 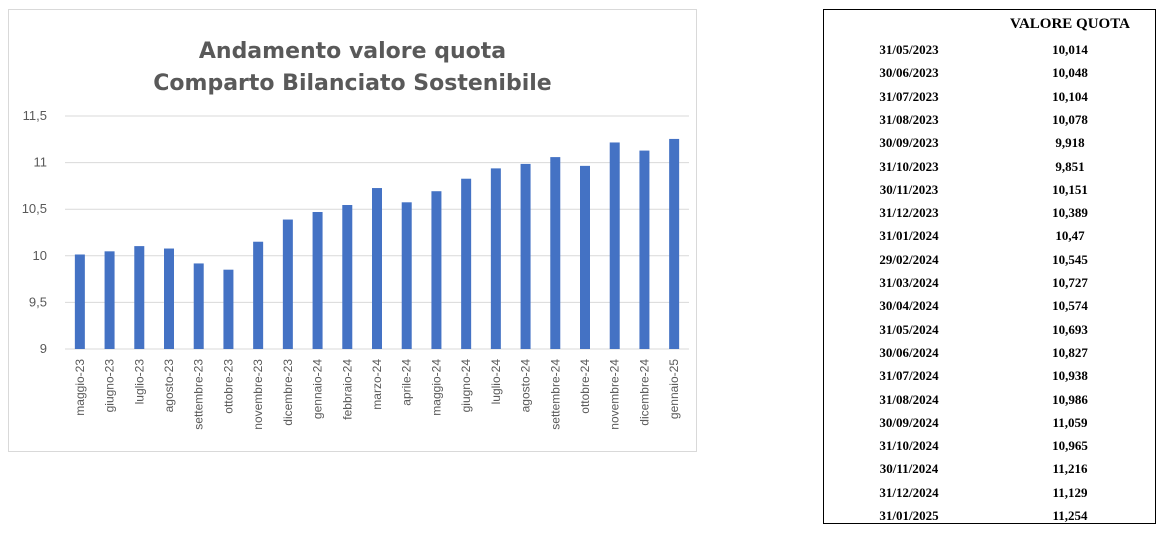 I want to click on table-row: 30/06/2024 10,827, so click(x=989, y=356).